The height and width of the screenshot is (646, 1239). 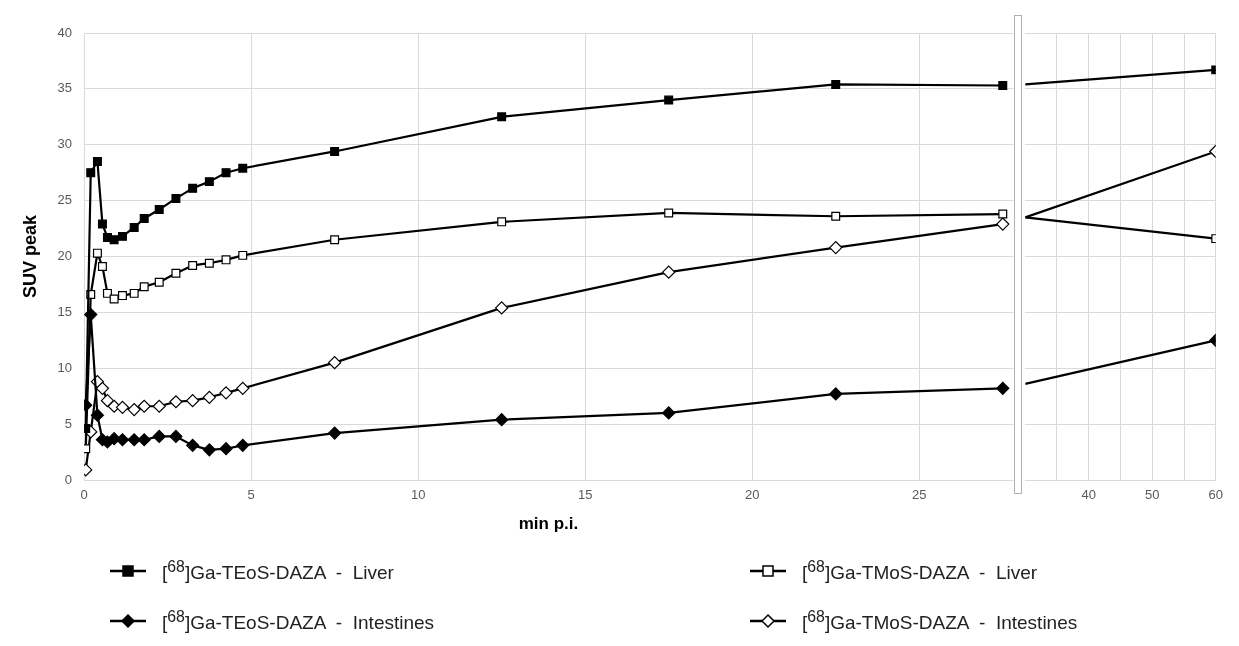 I want to click on x-tick-label: 15, so click(x=585, y=495).